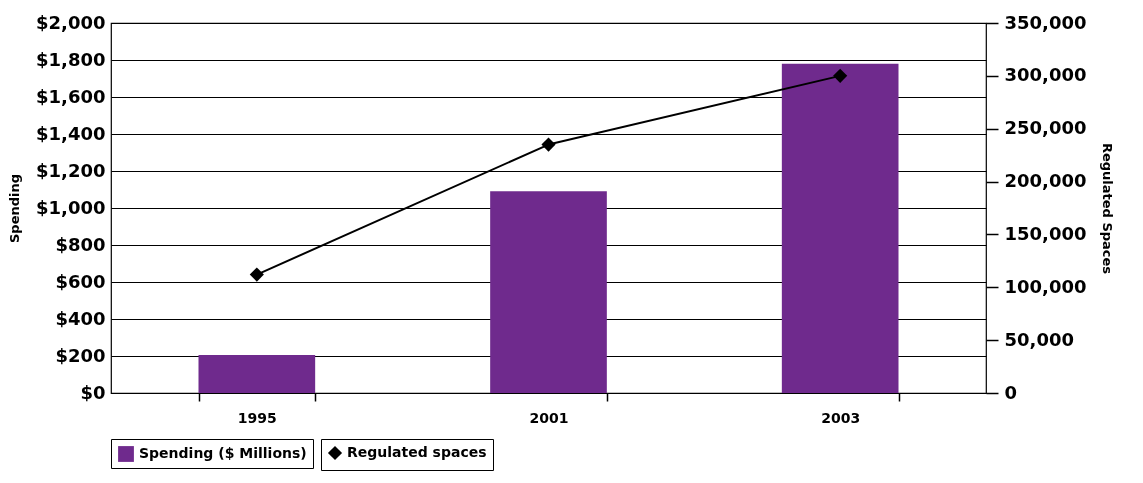 The height and width of the screenshot is (483, 1143). What do you see at coordinates (1108, 208) in the screenshot?
I see `y2-axis-title: Regulated Spaces` at bounding box center [1108, 208].